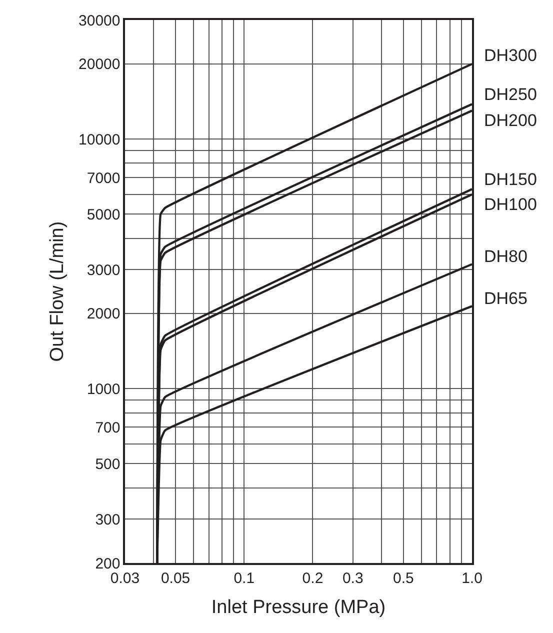  I want to click on series-label: DH65, so click(506, 298).